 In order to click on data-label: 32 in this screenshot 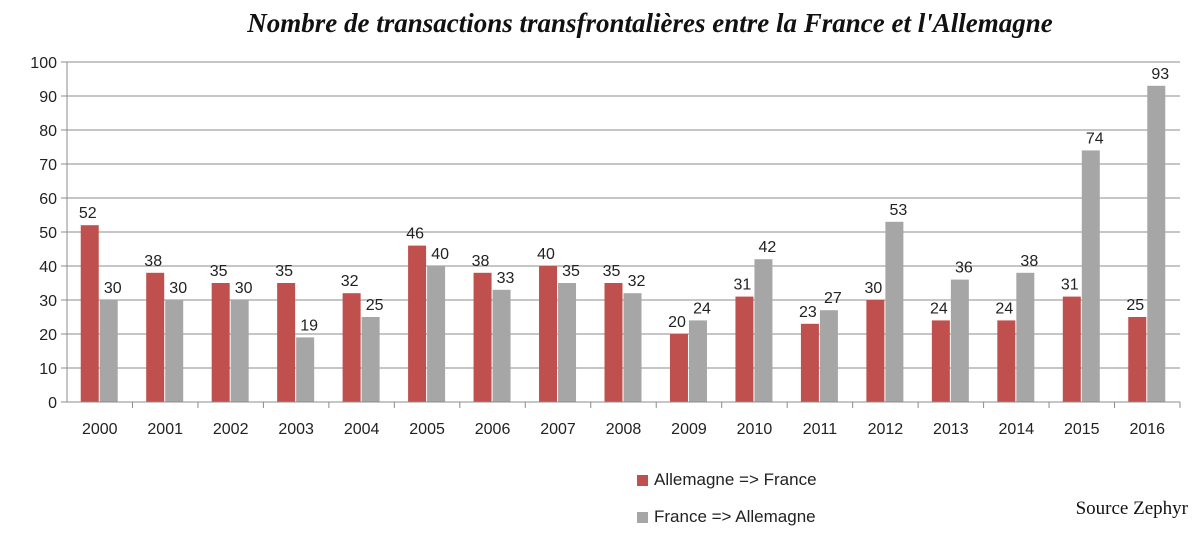, I will do `click(637, 281)`.